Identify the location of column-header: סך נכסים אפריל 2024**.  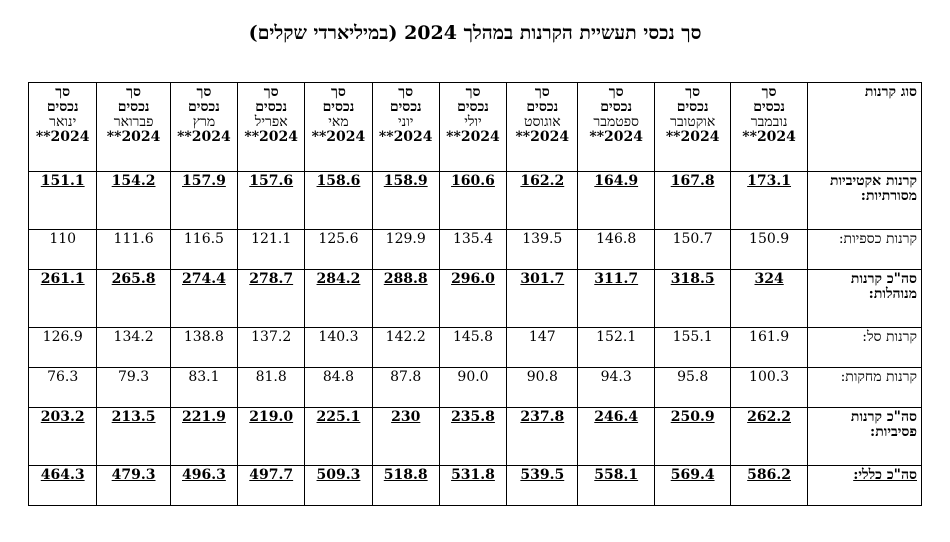
(271, 127).